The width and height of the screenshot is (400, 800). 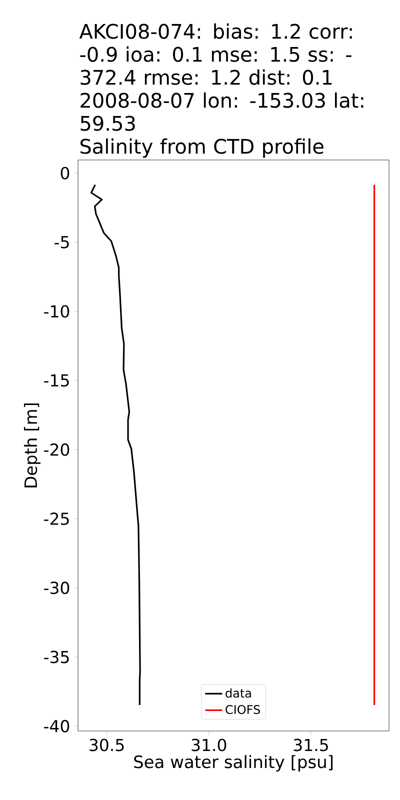 What do you see at coordinates (56, 657) in the screenshot?
I see `y-tick-label: -35` at bounding box center [56, 657].